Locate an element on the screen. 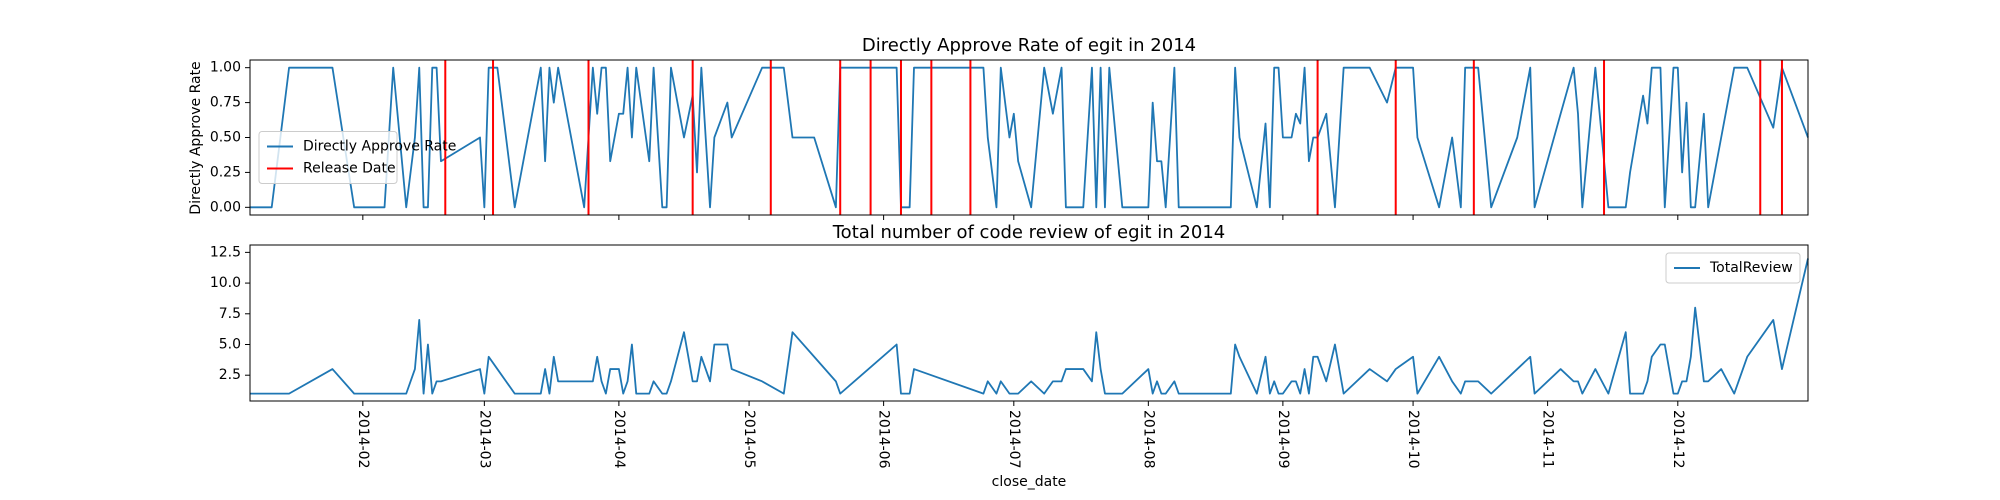 Image resolution: width=2000 pixels, height=500 pixels. chart-title: Directly Approve Rate of egit in 2014 is located at coordinates (1029, 45).